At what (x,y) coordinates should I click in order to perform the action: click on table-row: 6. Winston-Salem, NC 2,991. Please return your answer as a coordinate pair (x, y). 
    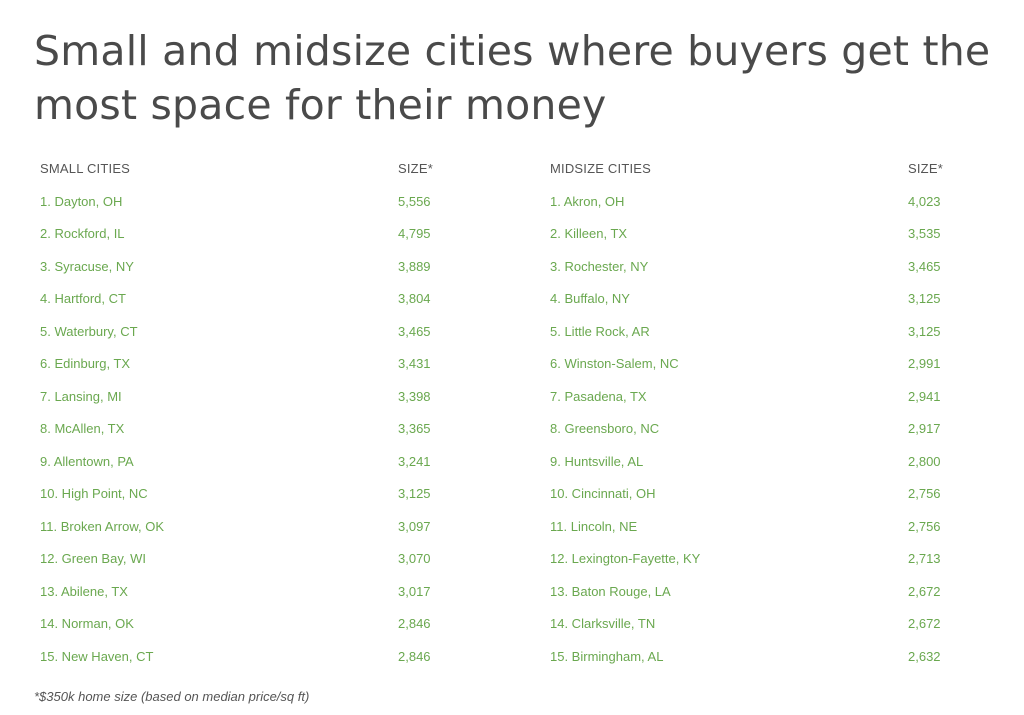
    Looking at the image, I should click on (750, 364).